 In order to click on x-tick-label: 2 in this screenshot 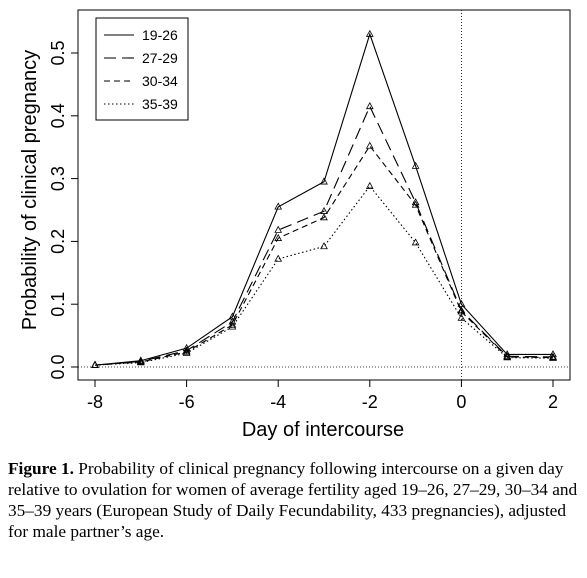, I will do `click(553, 402)`.